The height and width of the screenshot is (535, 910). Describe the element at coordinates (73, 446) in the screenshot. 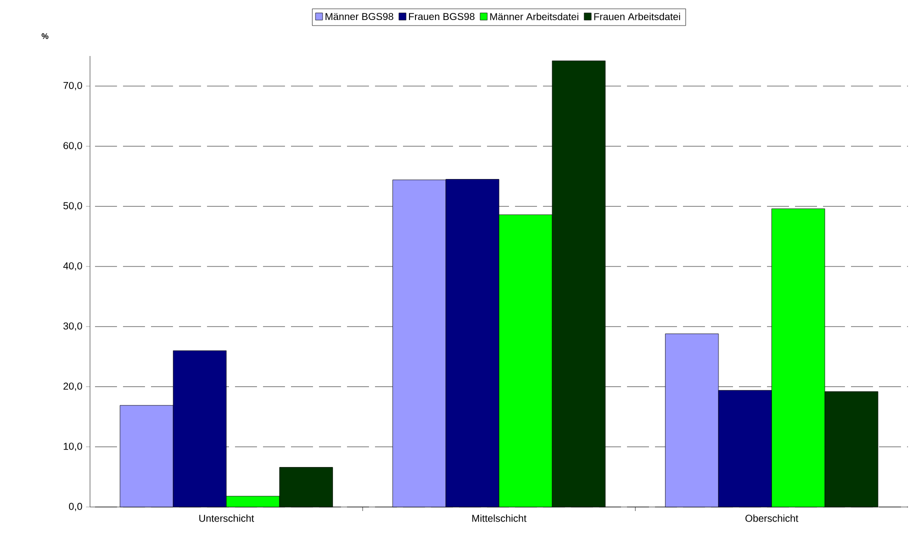

I see `y-tick-label: 10,0` at that location.